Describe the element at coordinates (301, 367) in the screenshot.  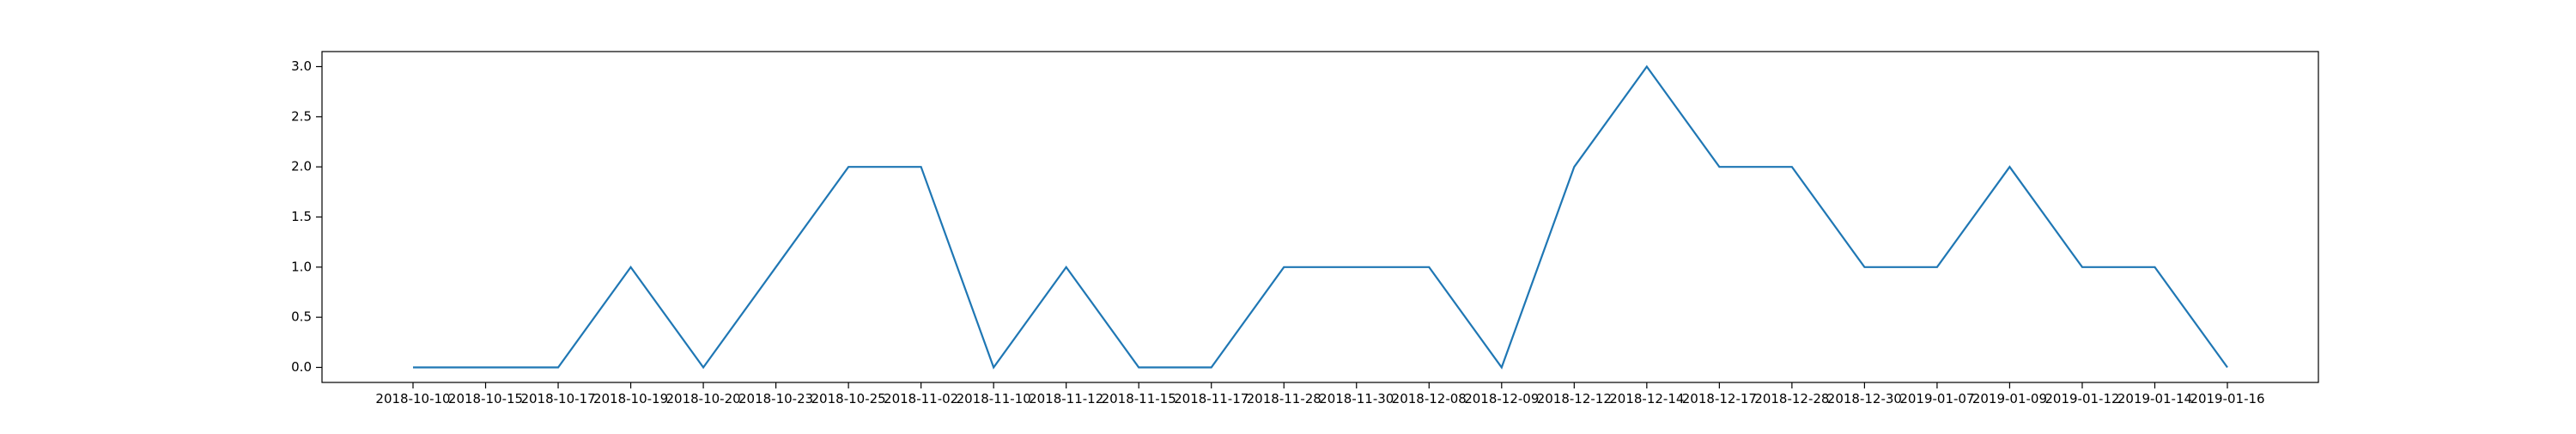
I see `y-tick-label: 0.0` at that location.